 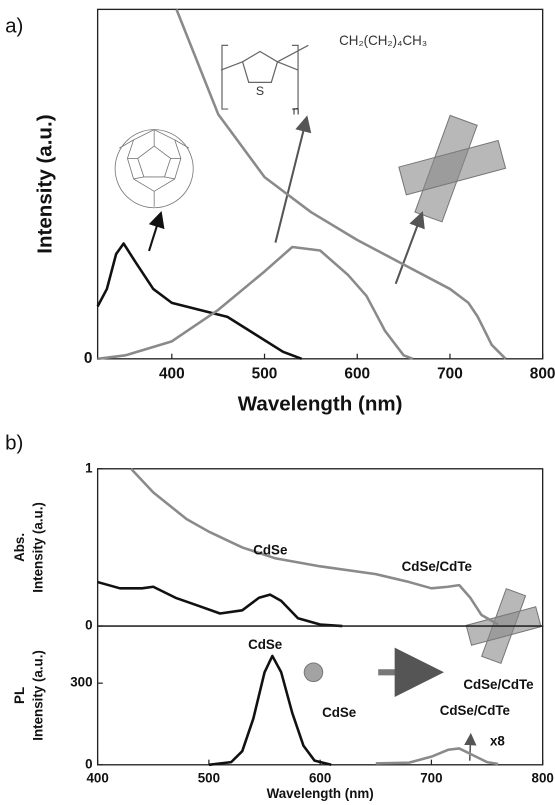 What do you see at coordinates (19, 695) in the screenshot?
I see `y-axis-label: PL` at bounding box center [19, 695].